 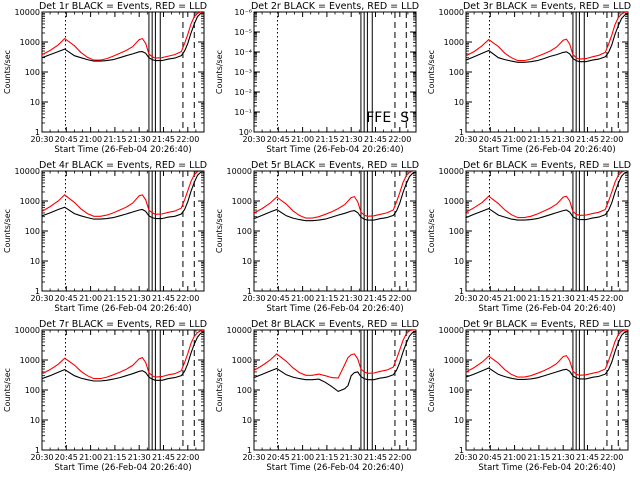 What do you see at coordinates (243, 52) in the screenshot?
I see `y-tick-label: 10⁻⁴` at bounding box center [243, 52].